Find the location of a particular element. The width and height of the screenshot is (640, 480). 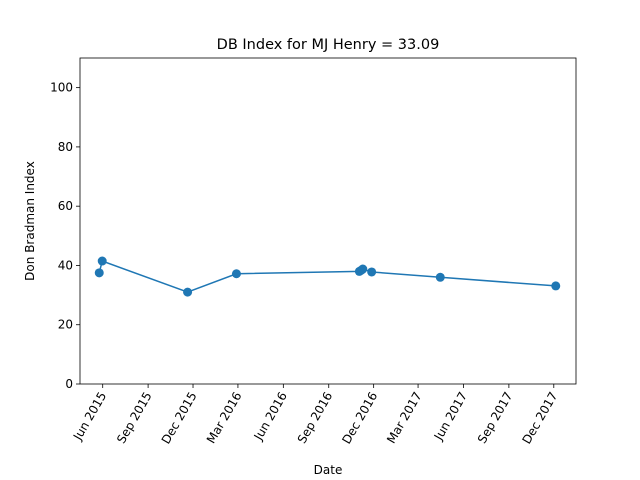

plot-area is located at coordinates (327, 276).